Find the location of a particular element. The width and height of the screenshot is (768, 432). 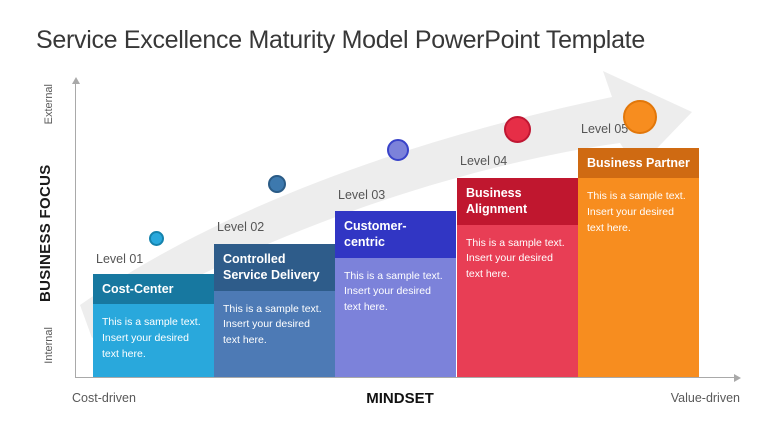

x-axis-label-value-driven: Value-driven is located at coordinates (705, 398).